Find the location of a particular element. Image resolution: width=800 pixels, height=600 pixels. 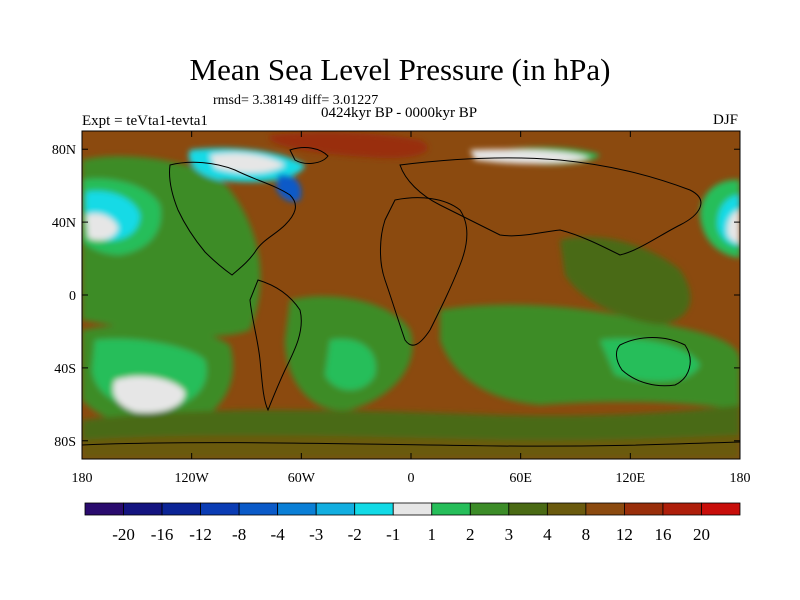

colorbar-label: 8 is located at coordinates (586, 534).